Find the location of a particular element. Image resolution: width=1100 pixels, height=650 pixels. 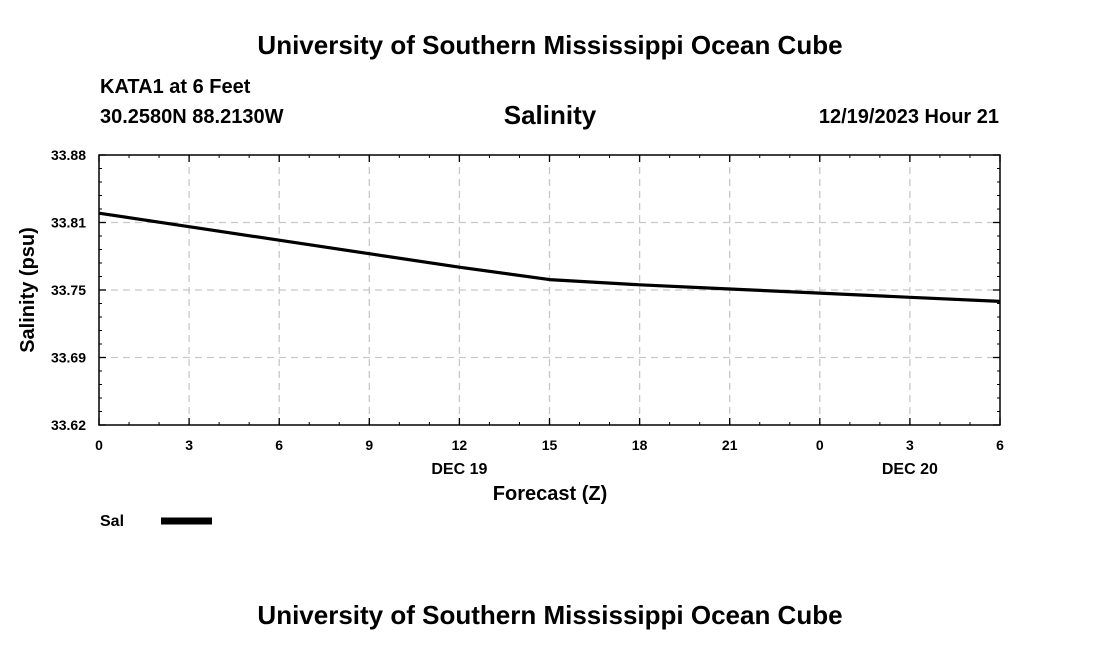

x-tick-labels: 0 3 6 9 12 15 18 21 0 3 6 is located at coordinates (549, 445).